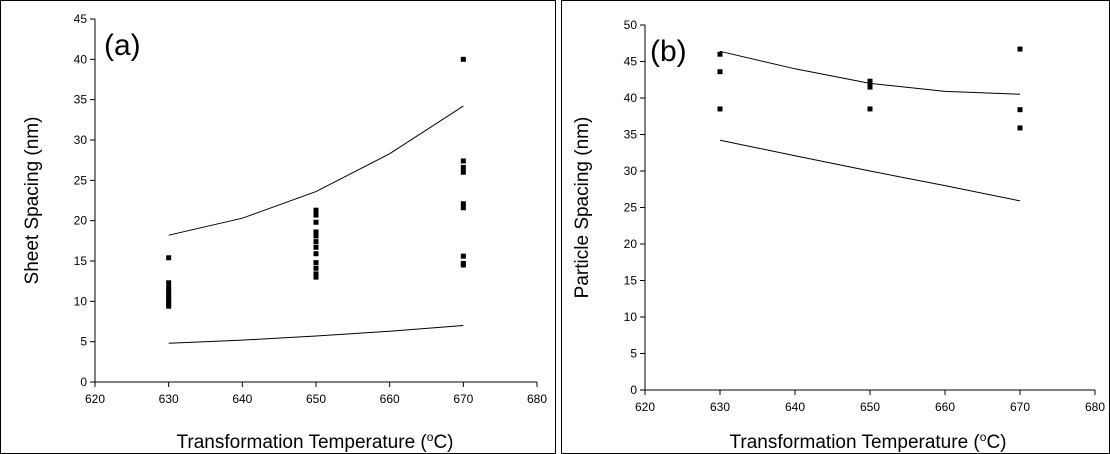 The image size is (1110, 454). I want to click on y-axis-label: Sheet Spacing (nm), so click(32, 201).